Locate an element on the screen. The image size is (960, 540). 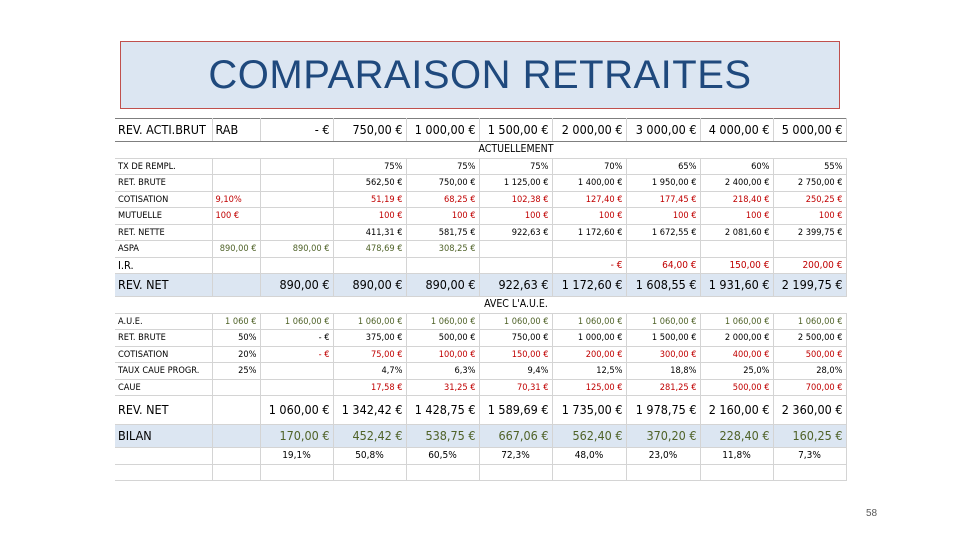
cell: 18,8% is located at coordinates (663, 371).